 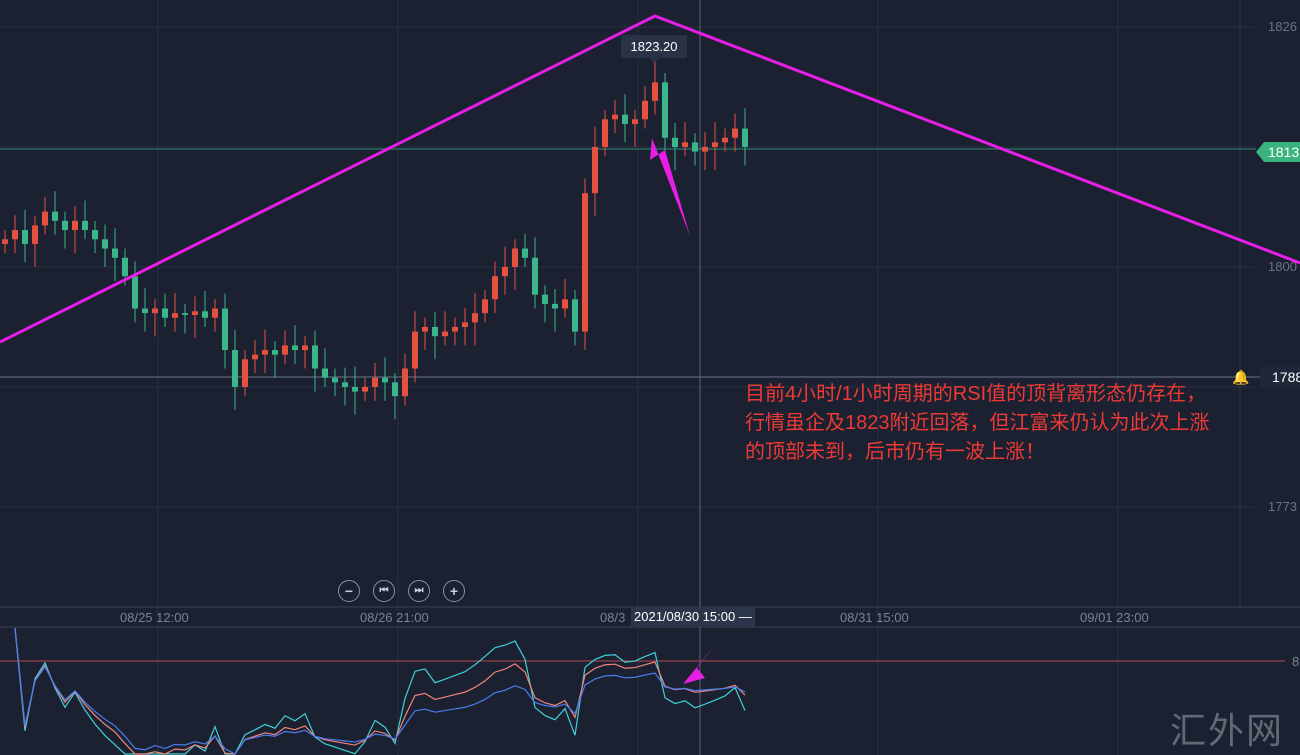 I want to click on time-tick: 09/01 23:00, so click(x=1114, y=617).